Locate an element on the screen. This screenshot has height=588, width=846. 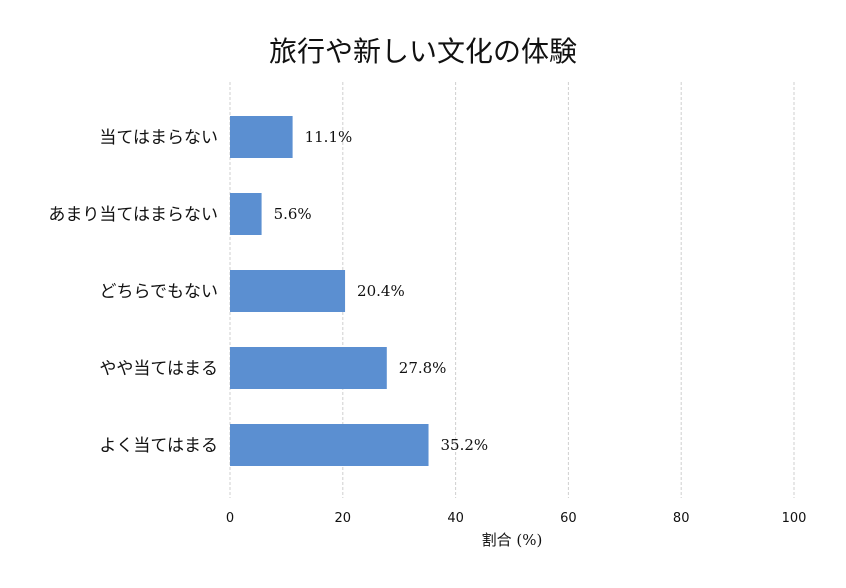
x-tick-label: 40 is located at coordinates (455, 518).